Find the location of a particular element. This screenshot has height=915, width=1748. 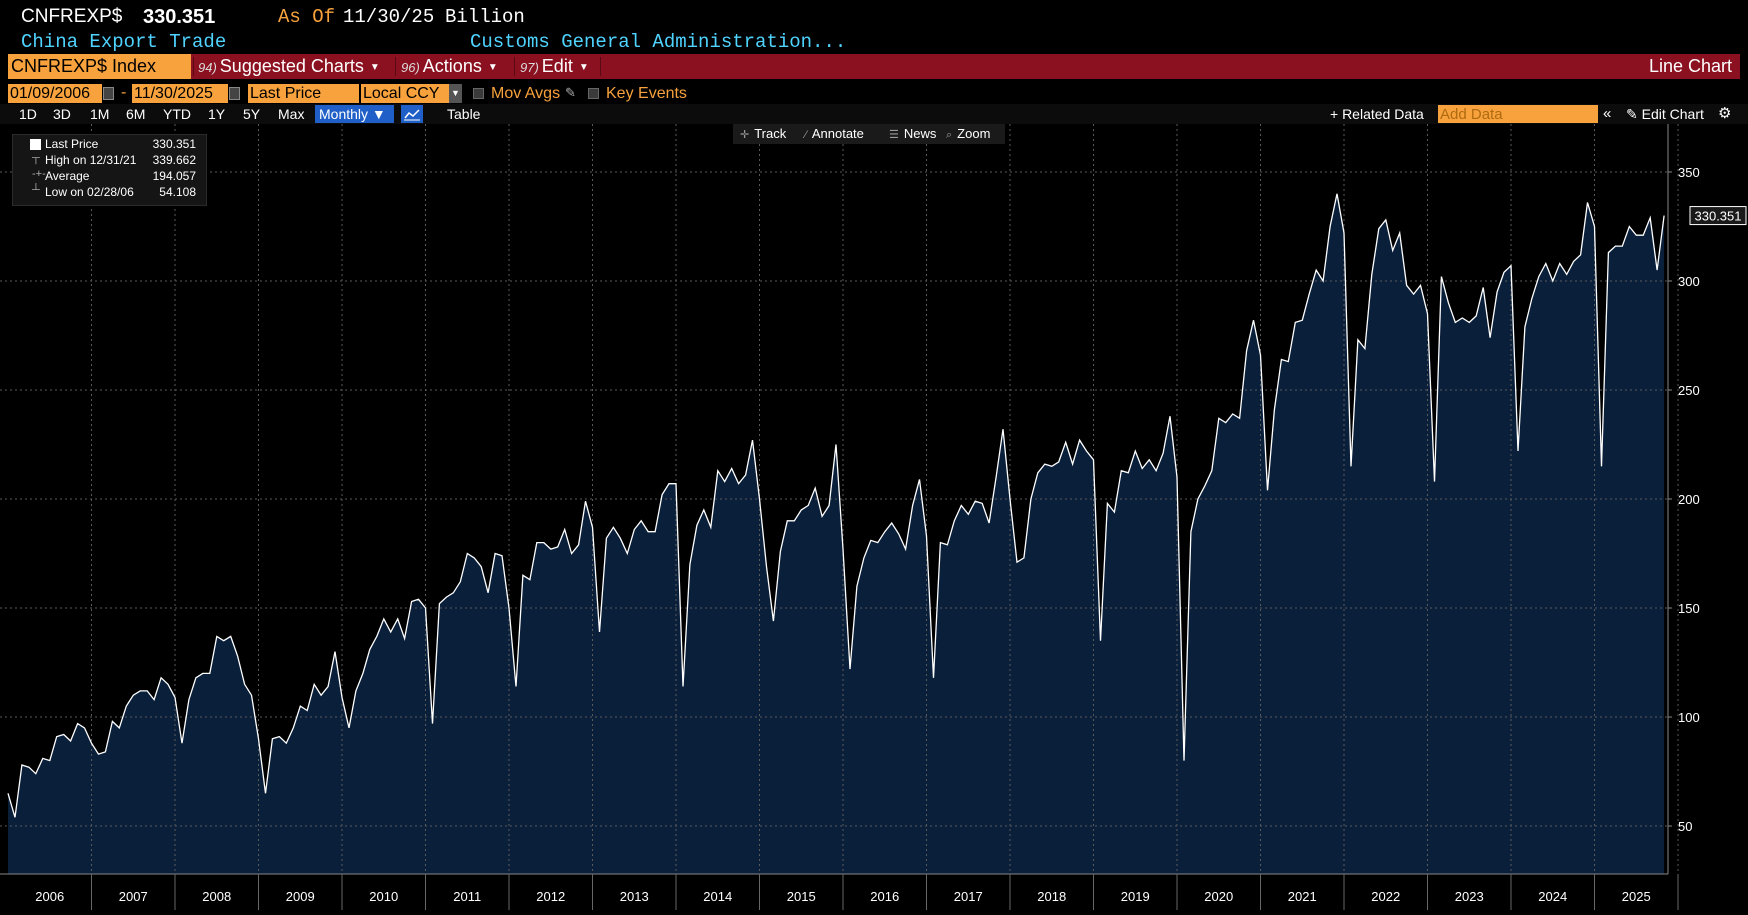

edit-button: 97) Edit ▼ is located at coordinates (554, 66).